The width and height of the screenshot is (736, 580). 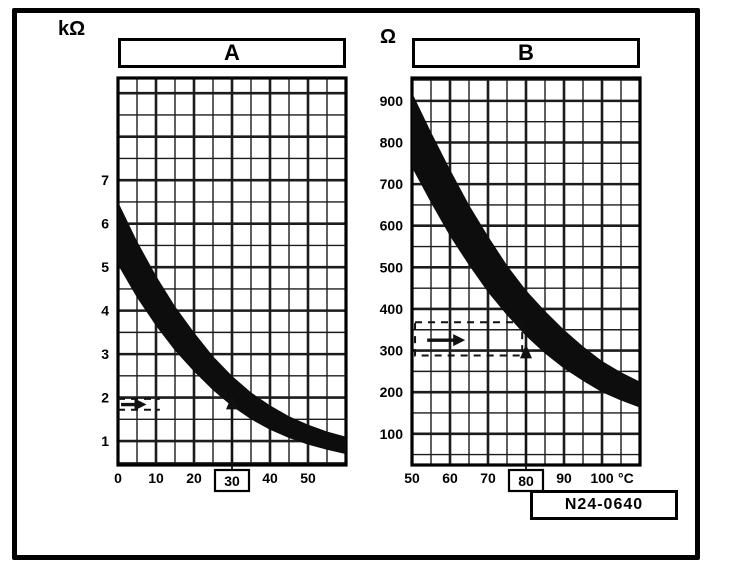 I want to click on svg-text: 4, so click(x=105, y=311).